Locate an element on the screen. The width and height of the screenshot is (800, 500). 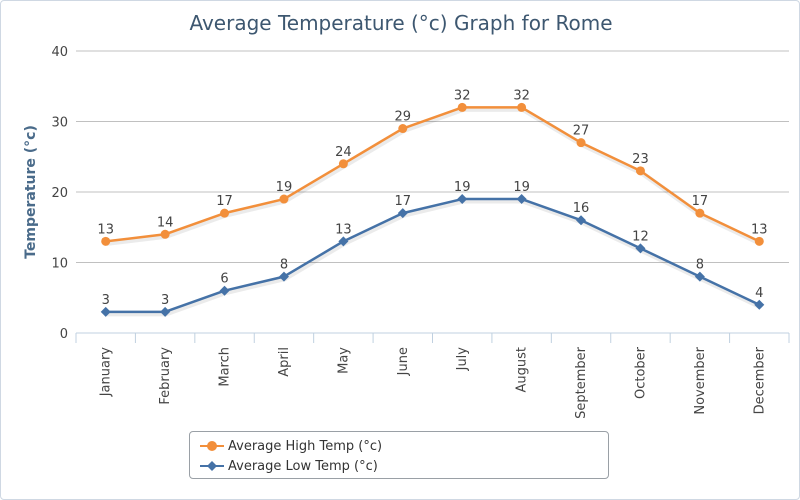
y-tick-label: 30 is located at coordinates (59, 123).